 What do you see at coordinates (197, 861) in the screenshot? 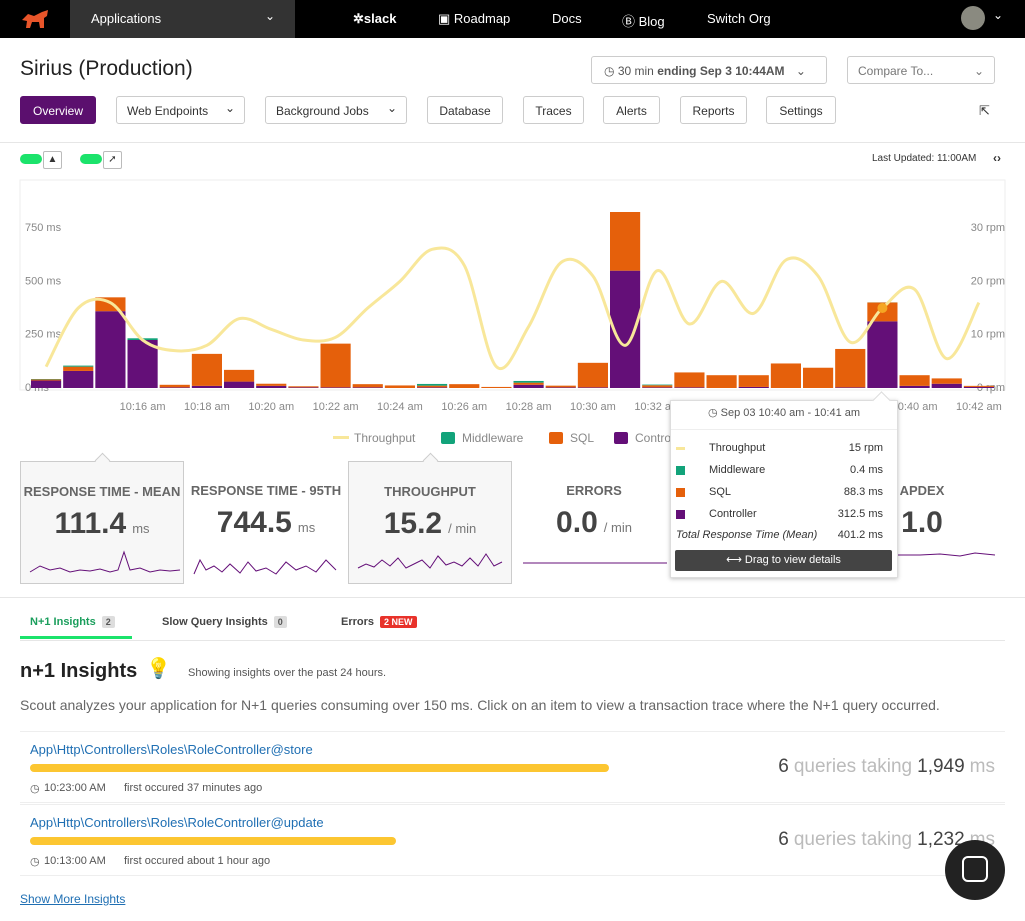
I see `insight-age: first occured about 1 hour ago` at bounding box center [197, 861].